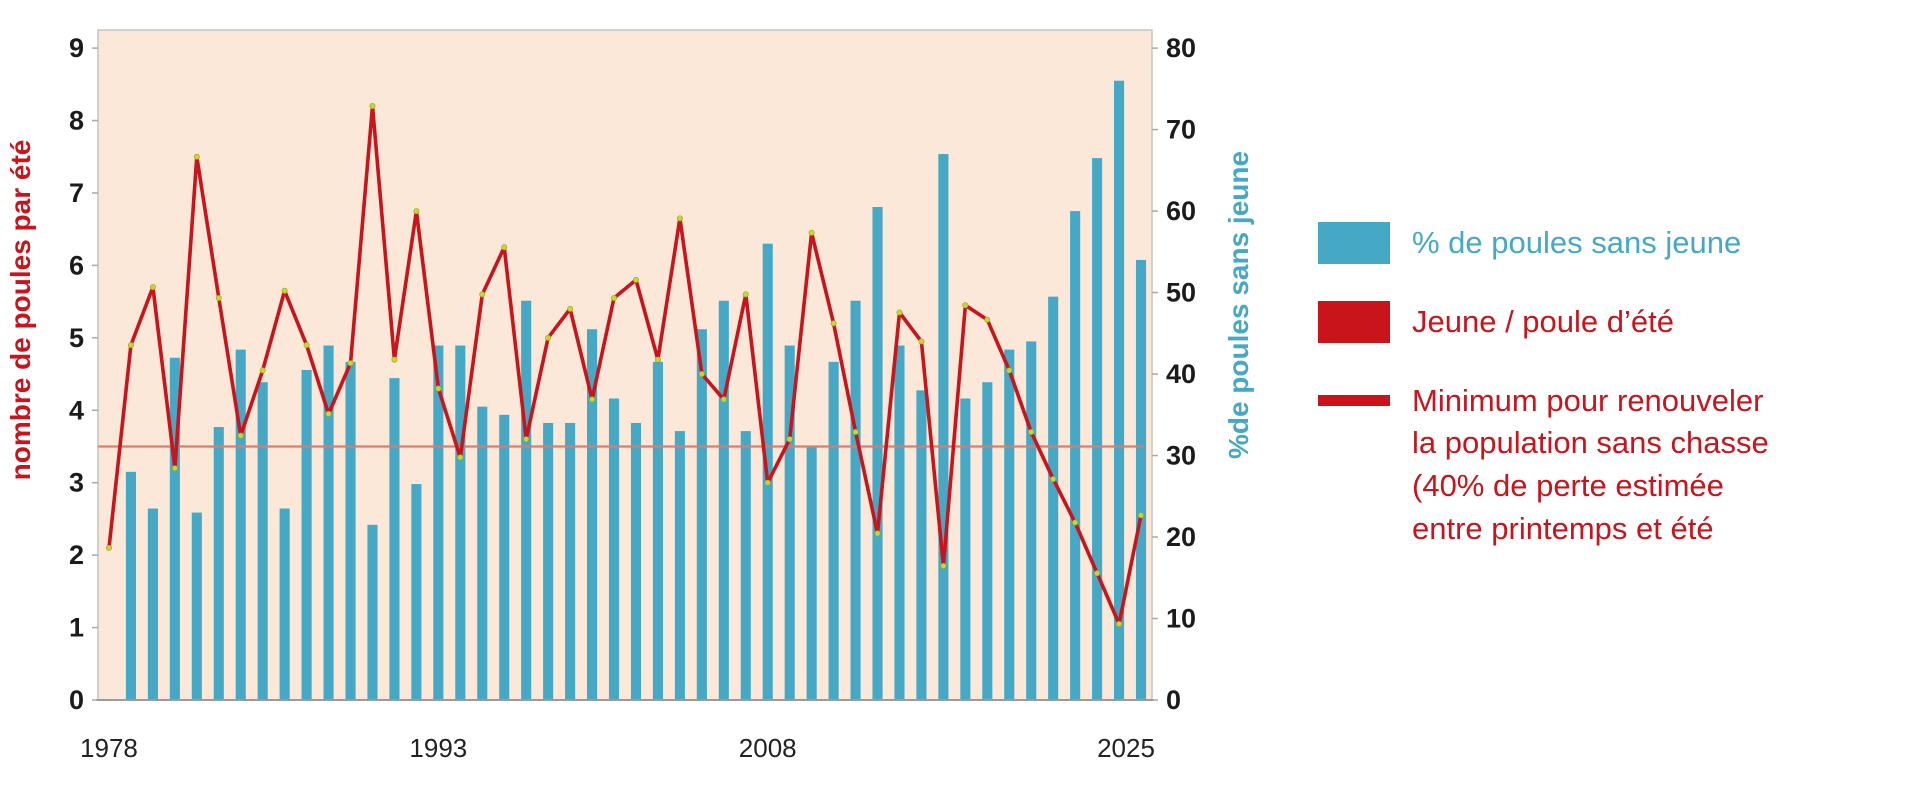  I want to click on bar-2023, so click(1097, 429).